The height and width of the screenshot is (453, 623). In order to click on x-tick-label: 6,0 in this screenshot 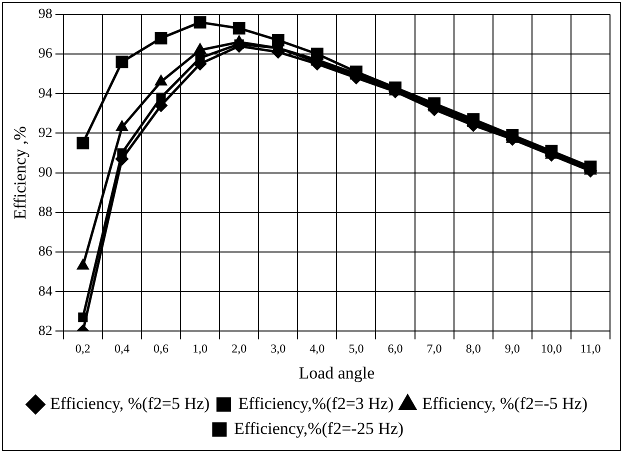, I will do `click(395, 349)`.